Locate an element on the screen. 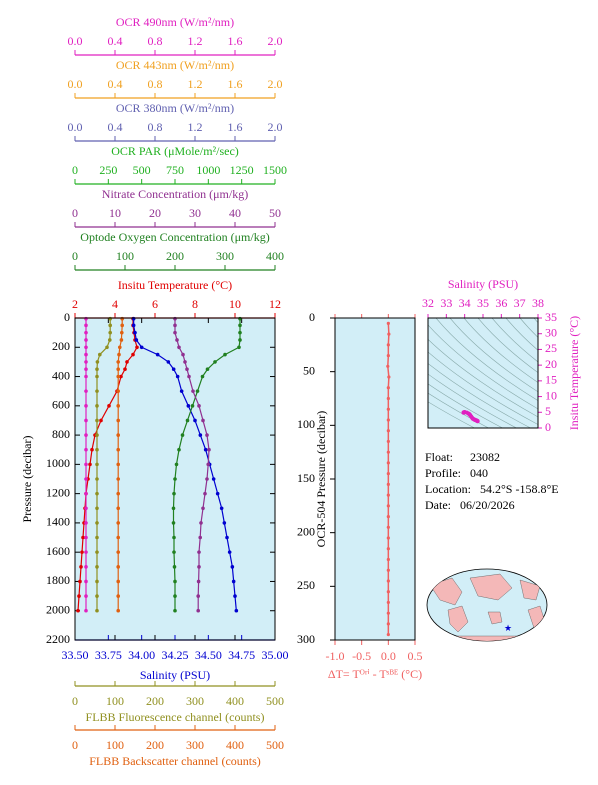 This screenshot has width=598, height=785. x-tick-label: 10 is located at coordinates (235, 304).